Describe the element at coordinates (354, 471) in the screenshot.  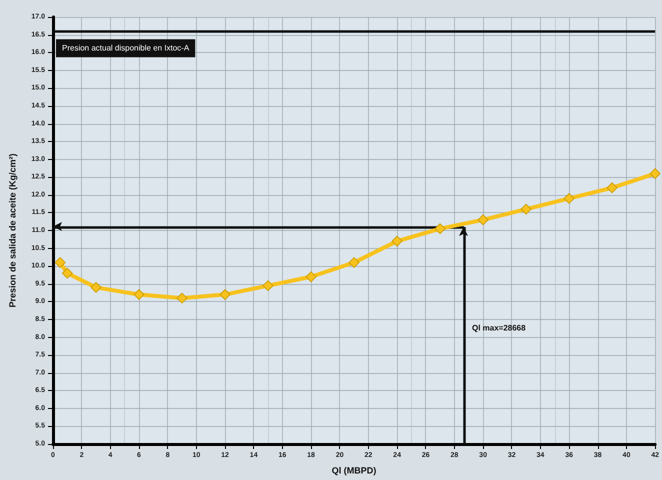
I see `x-axis-title: Ql (MBPD)` at that location.